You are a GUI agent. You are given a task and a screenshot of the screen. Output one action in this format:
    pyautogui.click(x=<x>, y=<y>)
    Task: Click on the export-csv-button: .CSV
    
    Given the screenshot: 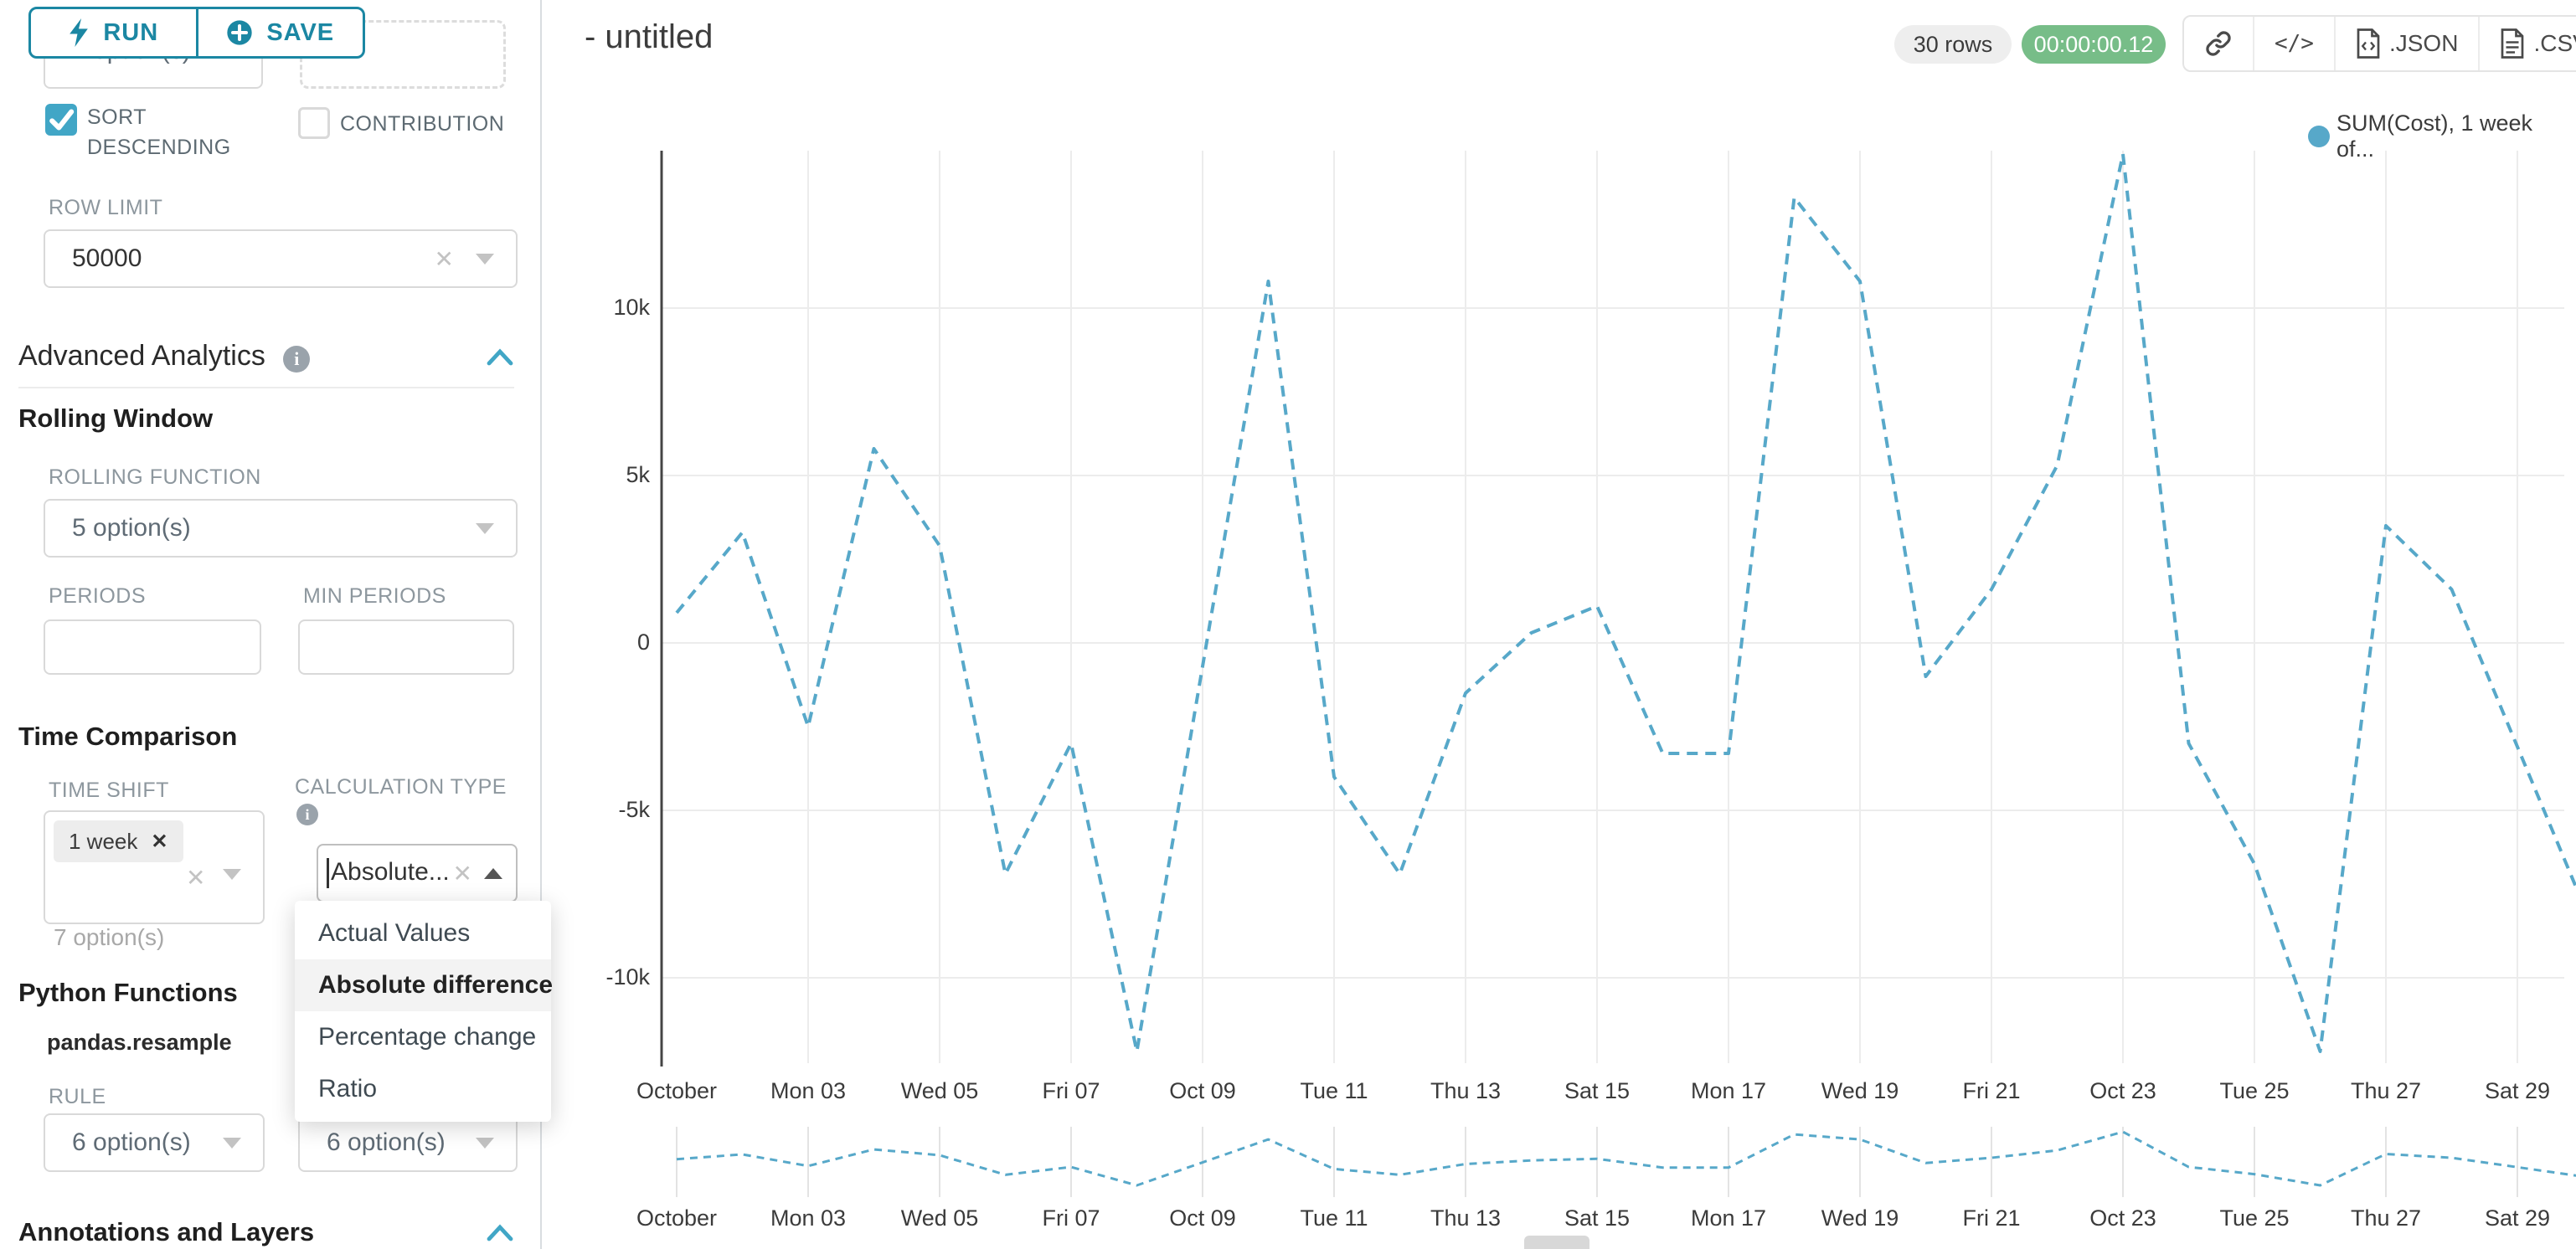 What is the action you would take?
    pyautogui.click(x=2527, y=43)
    